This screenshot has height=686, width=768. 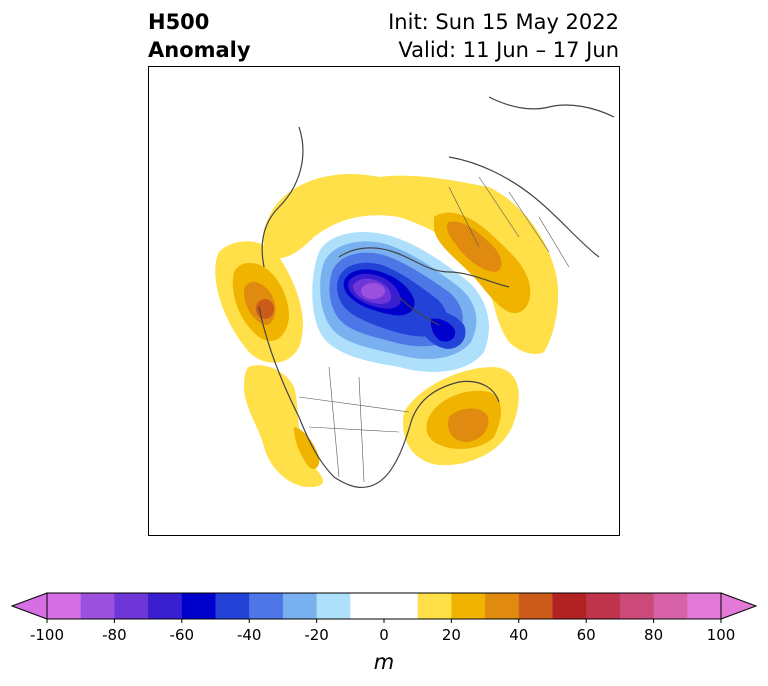 I want to click on colorbar-extend-low, so click(x=29, y=606).